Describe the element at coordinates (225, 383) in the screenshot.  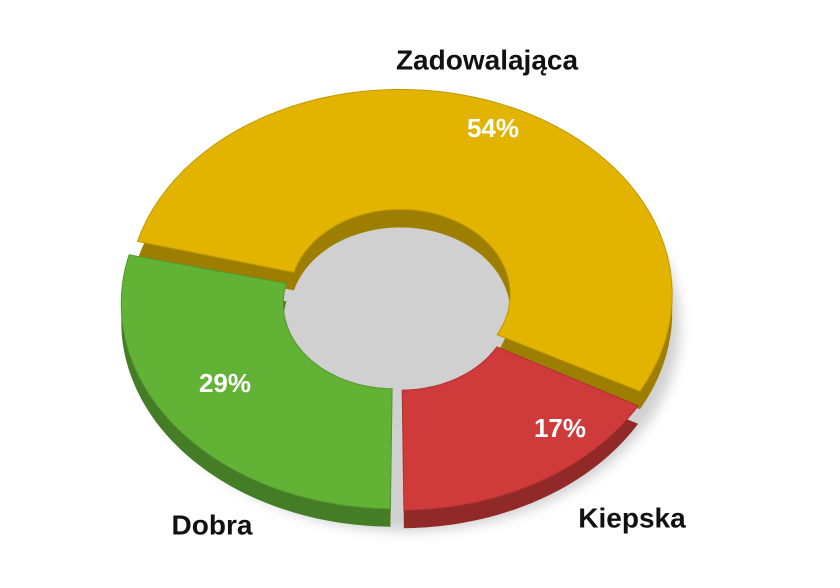
I see `value-label: 29%` at that location.